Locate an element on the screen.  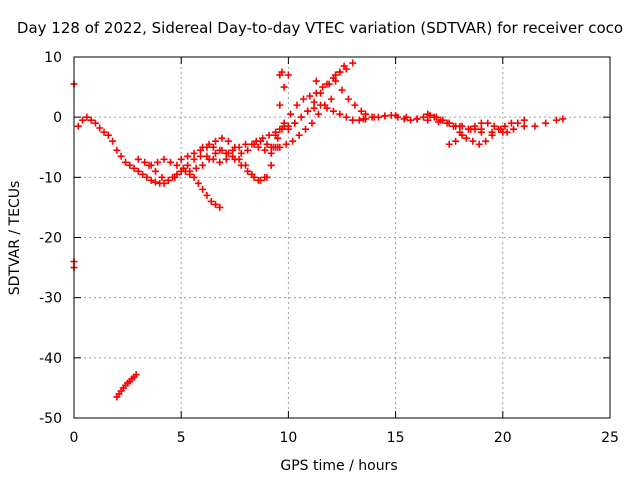
x-tick-label: 25 is located at coordinates (610, 438).